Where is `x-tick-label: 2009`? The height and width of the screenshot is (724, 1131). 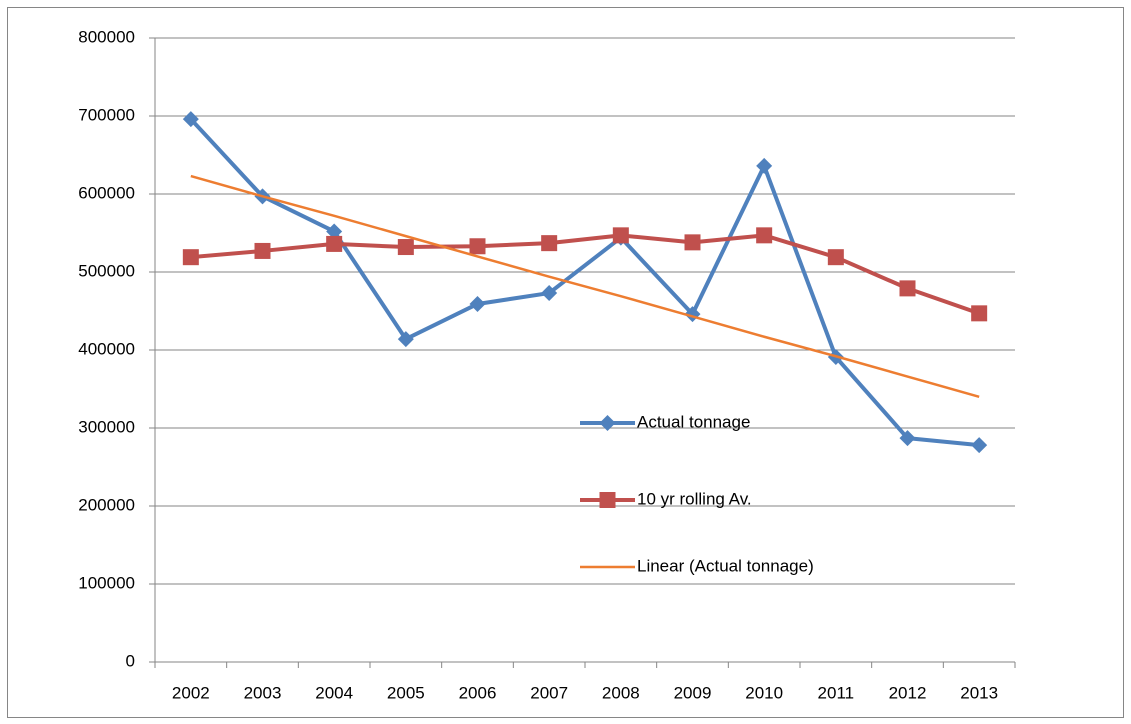
x-tick-label: 2009 is located at coordinates (693, 692).